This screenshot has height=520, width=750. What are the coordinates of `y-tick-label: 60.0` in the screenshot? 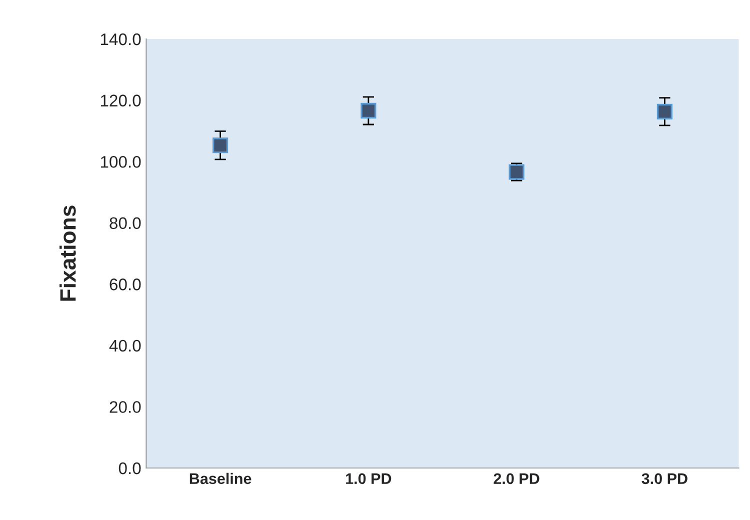 It's located at (125, 284).